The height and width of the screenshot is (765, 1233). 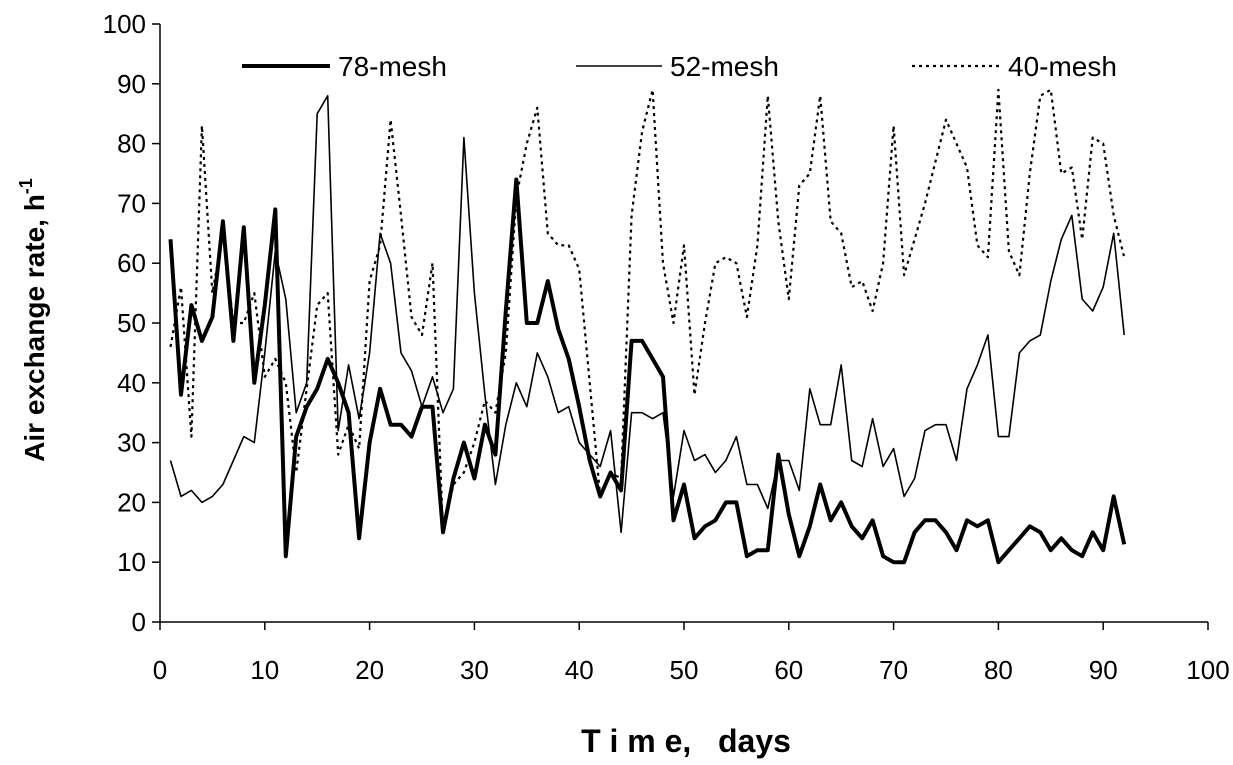 What do you see at coordinates (131, 323) in the screenshot?
I see `y-tick-label: 50` at bounding box center [131, 323].